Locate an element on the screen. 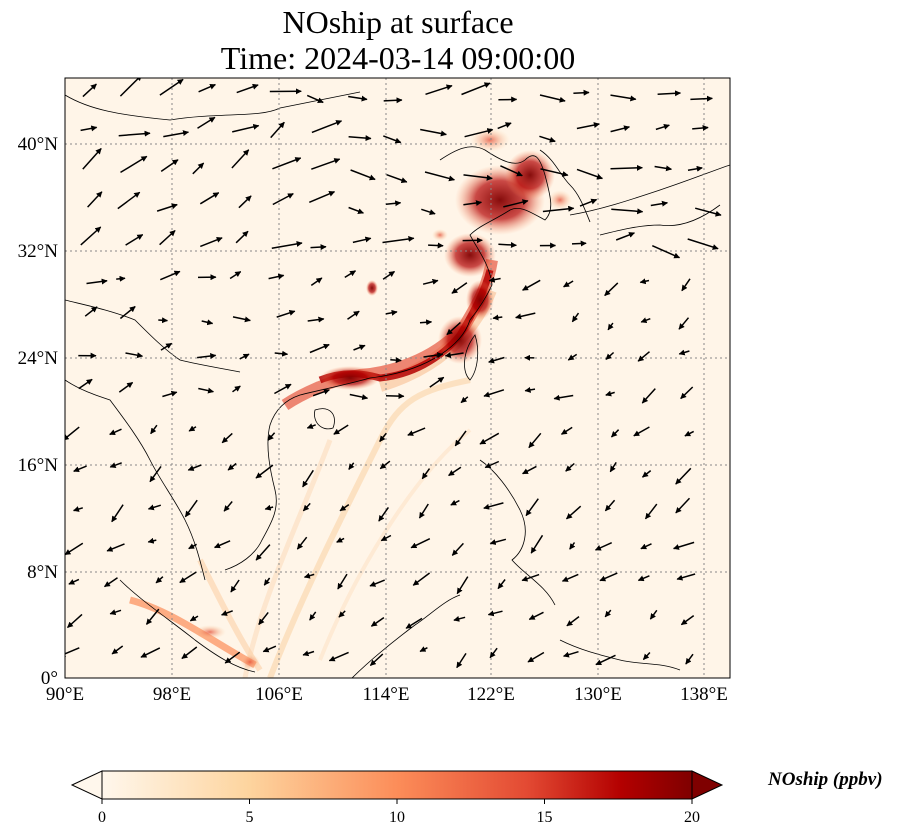  colorbar-gradient is located at coordinates (397, 785).